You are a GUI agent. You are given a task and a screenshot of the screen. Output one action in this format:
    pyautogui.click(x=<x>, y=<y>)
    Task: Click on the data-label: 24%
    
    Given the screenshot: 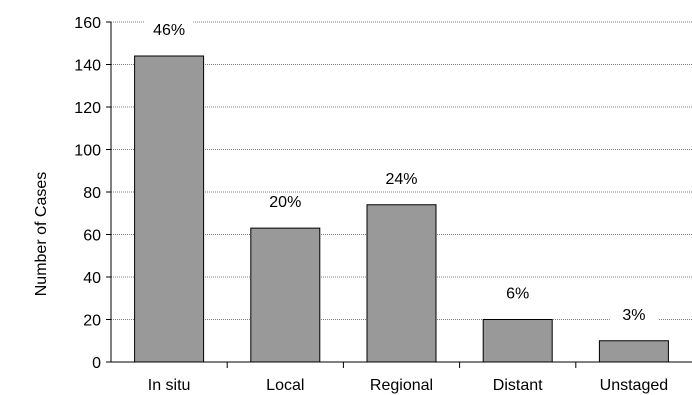 What is the action you would take?
    pyautogui.click(x=401, y=179)
    